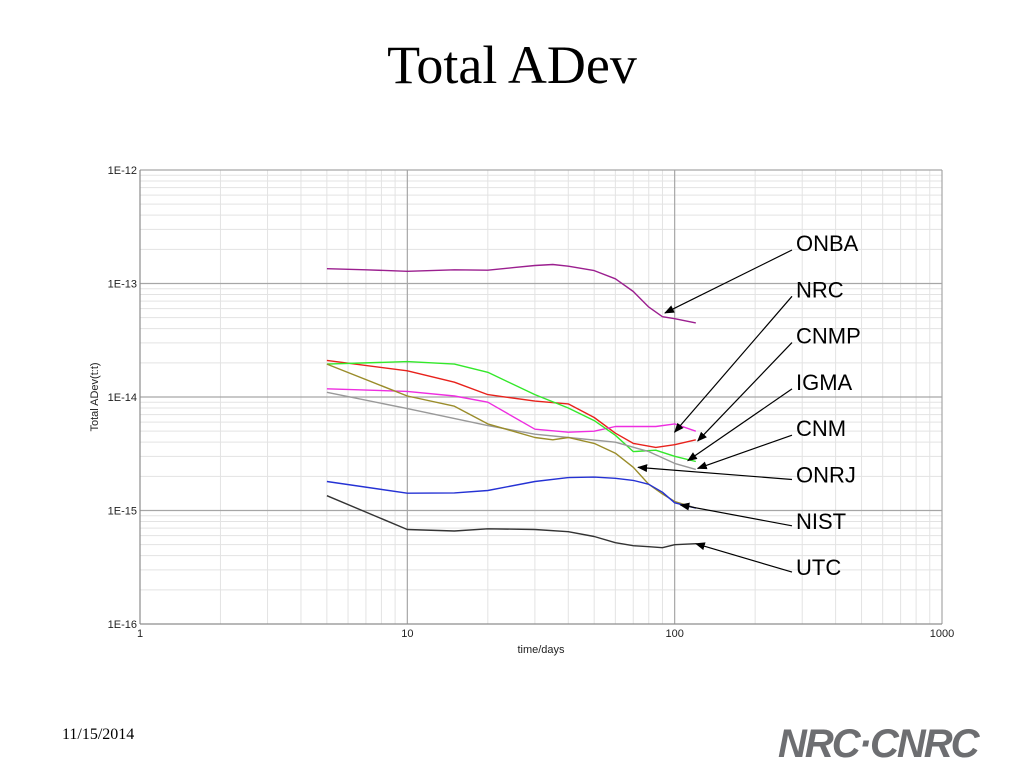 Image resolution: width=1024 pixels, height=768 pixels. What do you see at coordinates (740, 425) in the screenshot?
I see `annotation-arrow-igma` at bounding box center [740, 425].